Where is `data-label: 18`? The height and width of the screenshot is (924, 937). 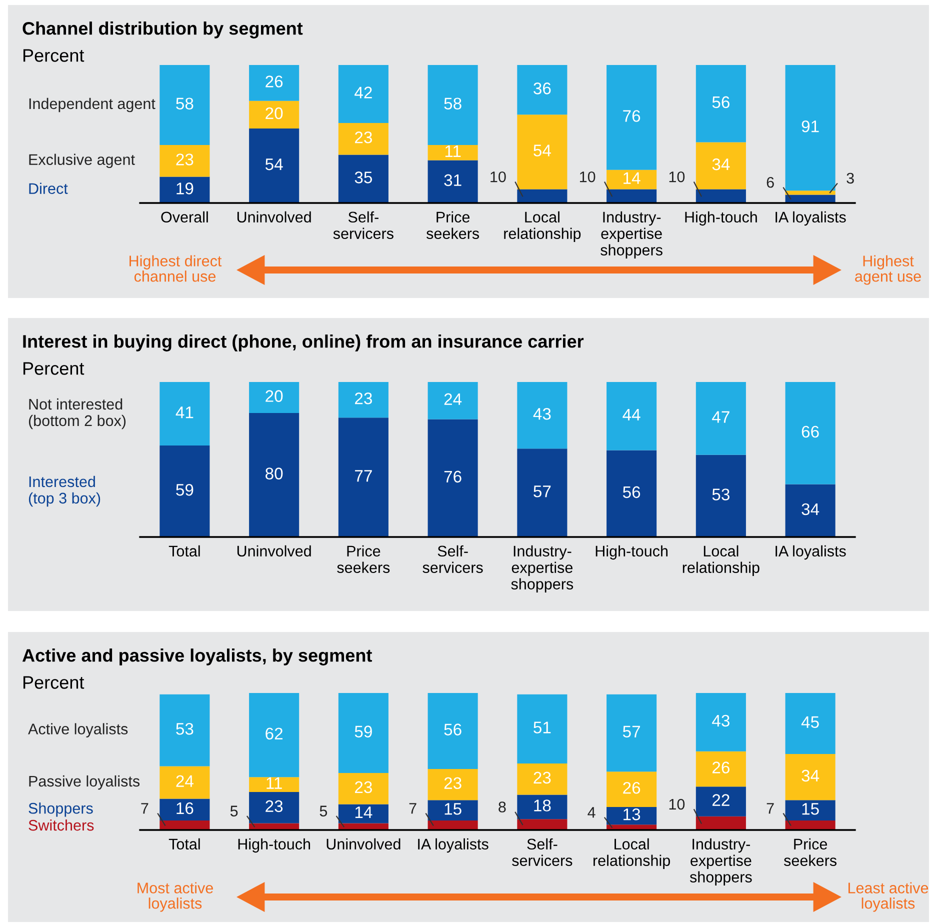 data-label: 18 is located at coordinates (542, 806).